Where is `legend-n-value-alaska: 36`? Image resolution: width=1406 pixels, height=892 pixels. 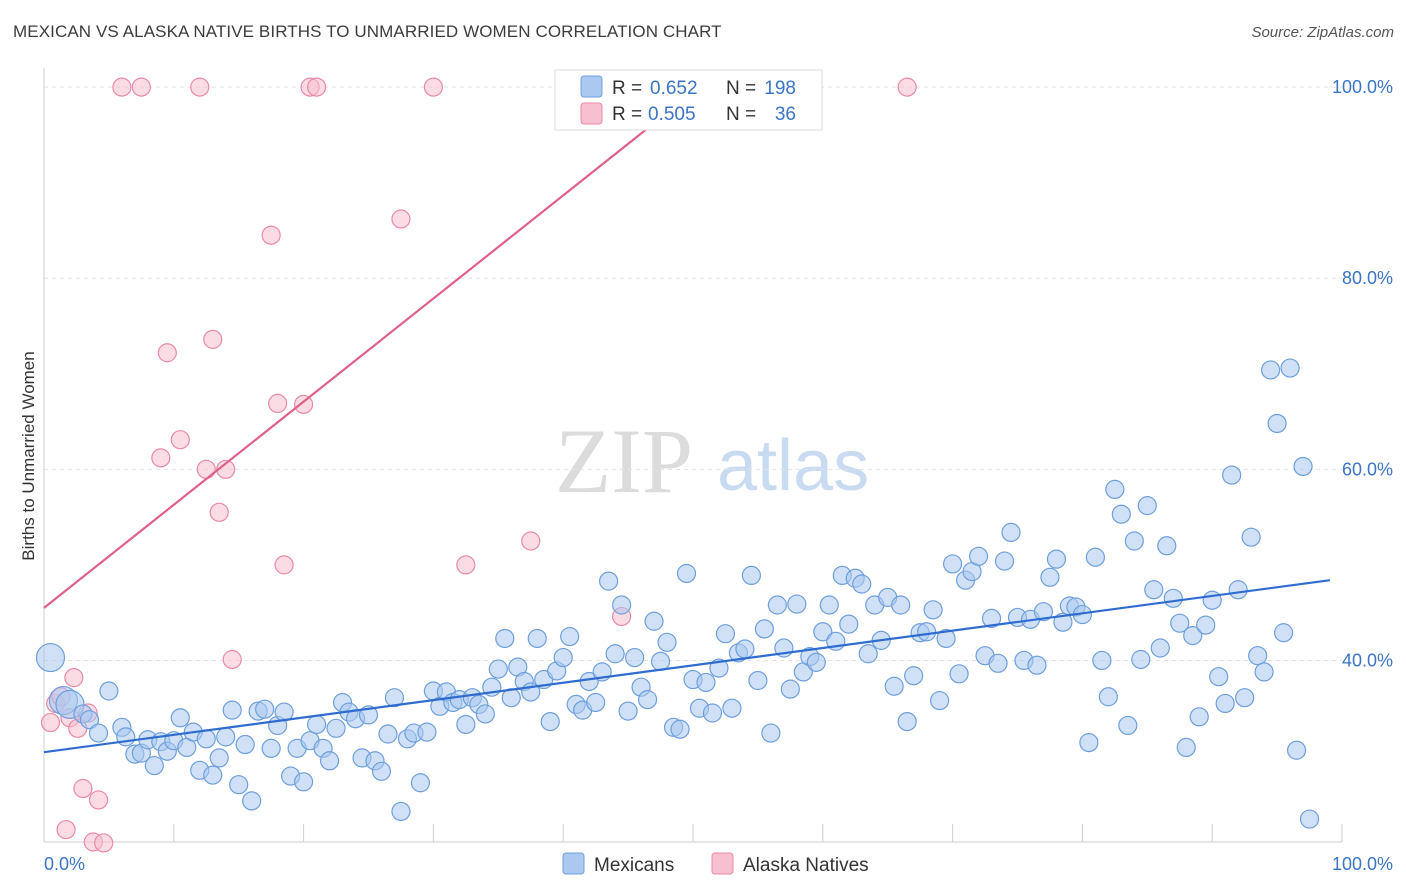 legend-n-value-alaska: 36 is located at coordinates (785, 114).